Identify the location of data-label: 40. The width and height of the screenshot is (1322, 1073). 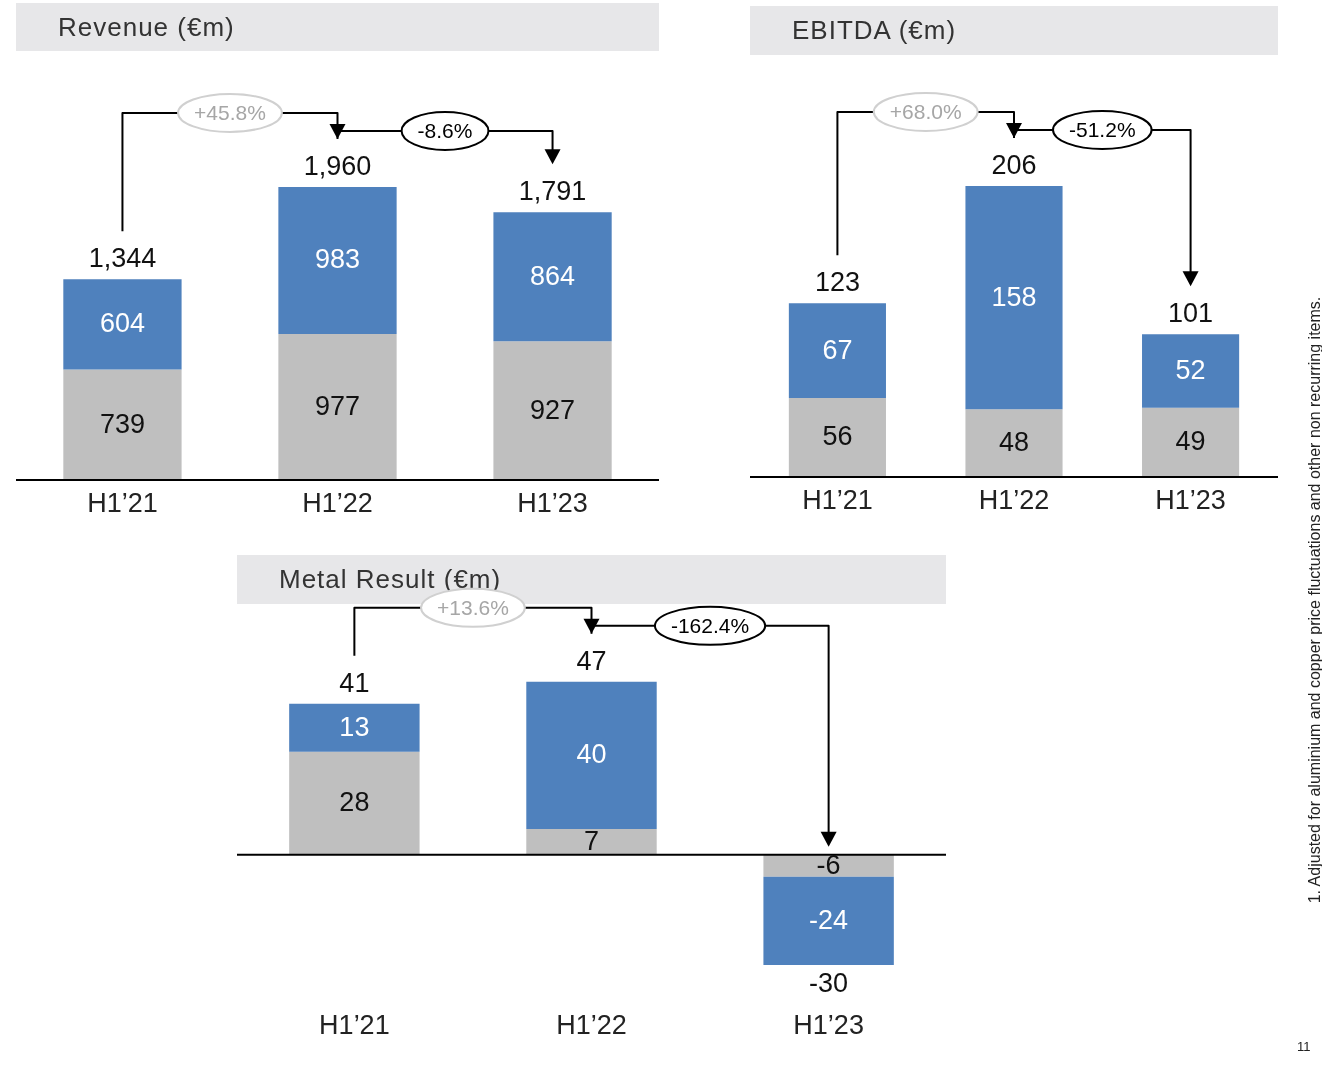
(591, 754).